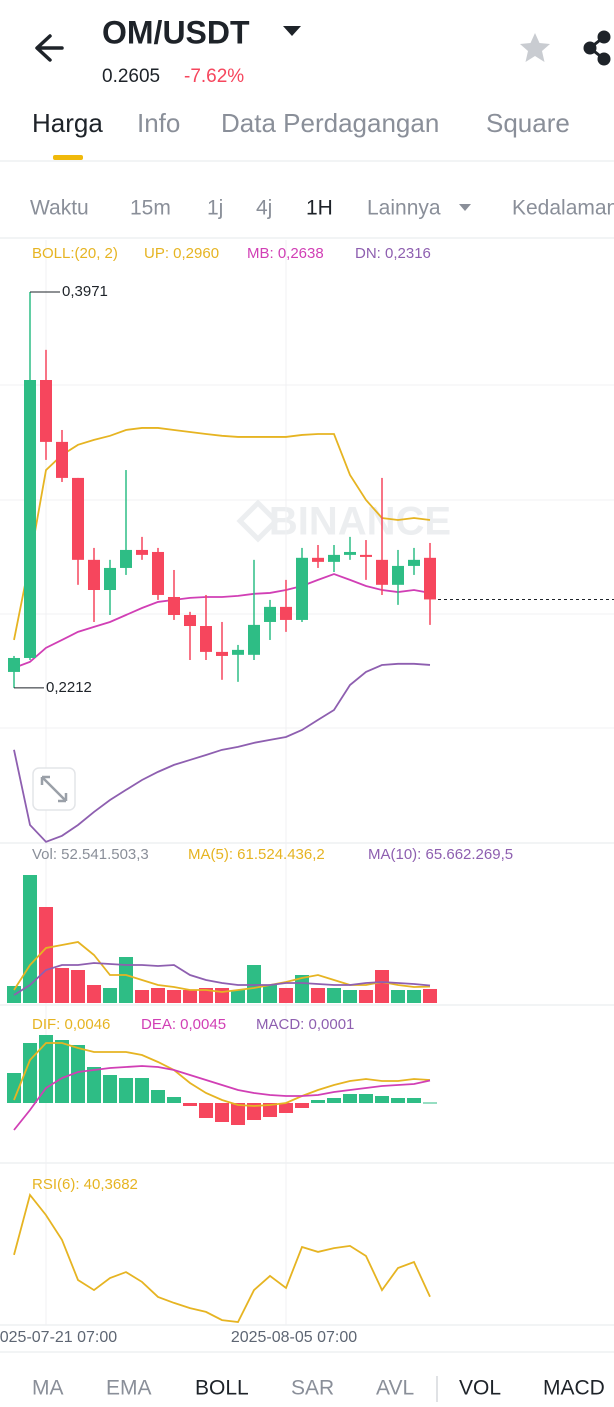  I want to click on interval: 1j, so click(215, 208).